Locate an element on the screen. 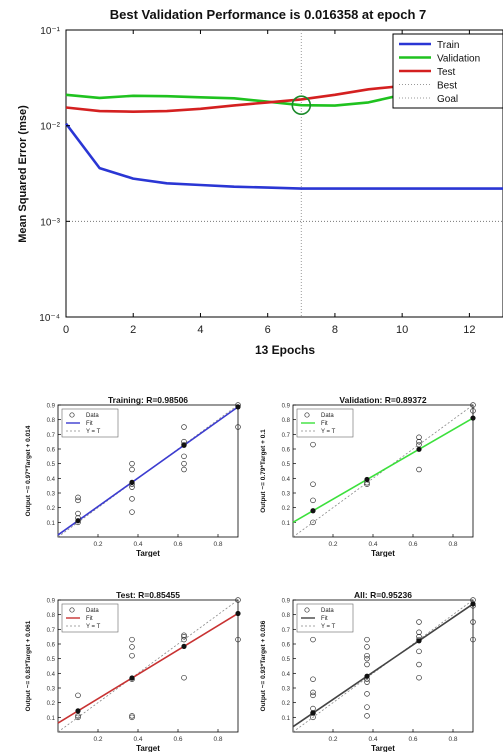 The image size is (503, 753). performance-xlabel: 13 Epochs is located at coordinates (285, 350).